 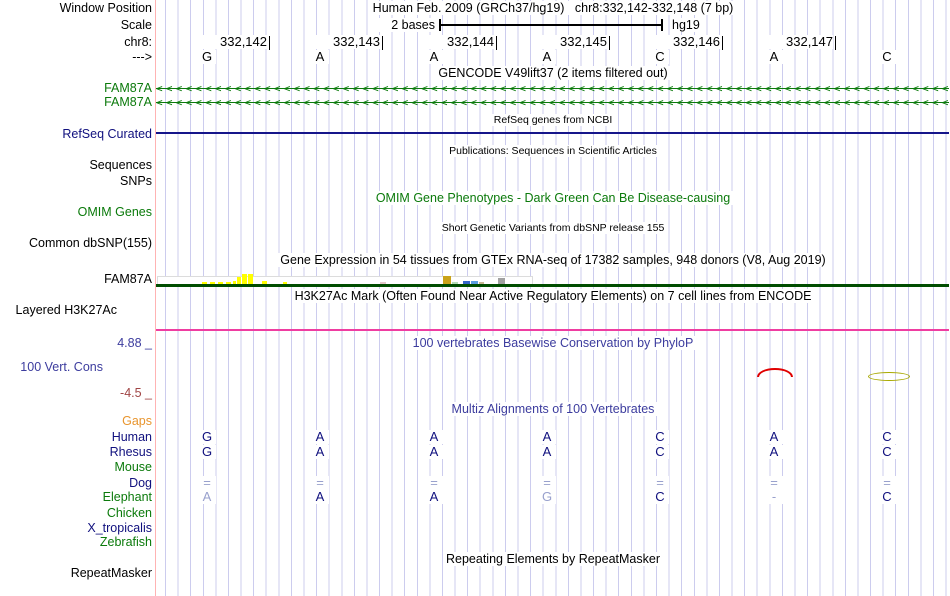 What do you see at coordinates (553, 73) in the screenshot?
I see `gencode-track-title: GENCODE V49lift37 (2 items filtered out)` at bounding box center [553, 73].